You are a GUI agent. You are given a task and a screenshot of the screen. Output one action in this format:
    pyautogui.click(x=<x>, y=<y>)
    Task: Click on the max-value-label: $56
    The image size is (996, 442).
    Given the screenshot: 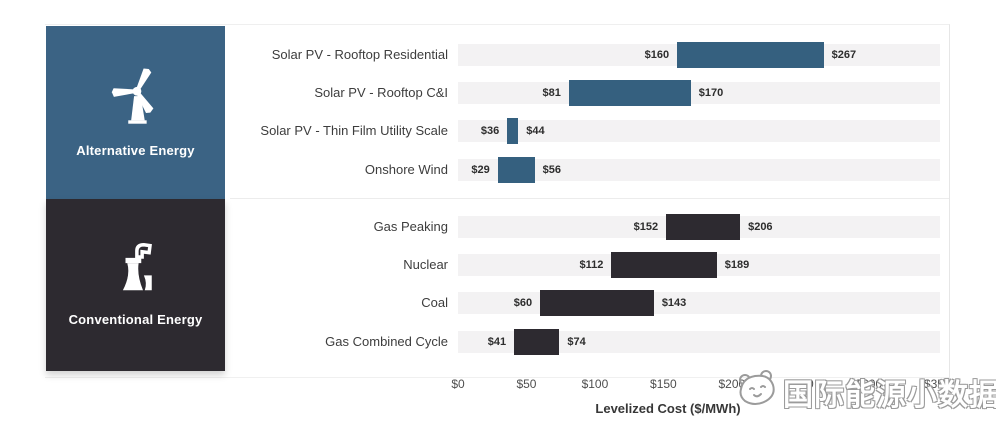 What is the action you would take?
    pyautogui.click(x=552, y=170)
    